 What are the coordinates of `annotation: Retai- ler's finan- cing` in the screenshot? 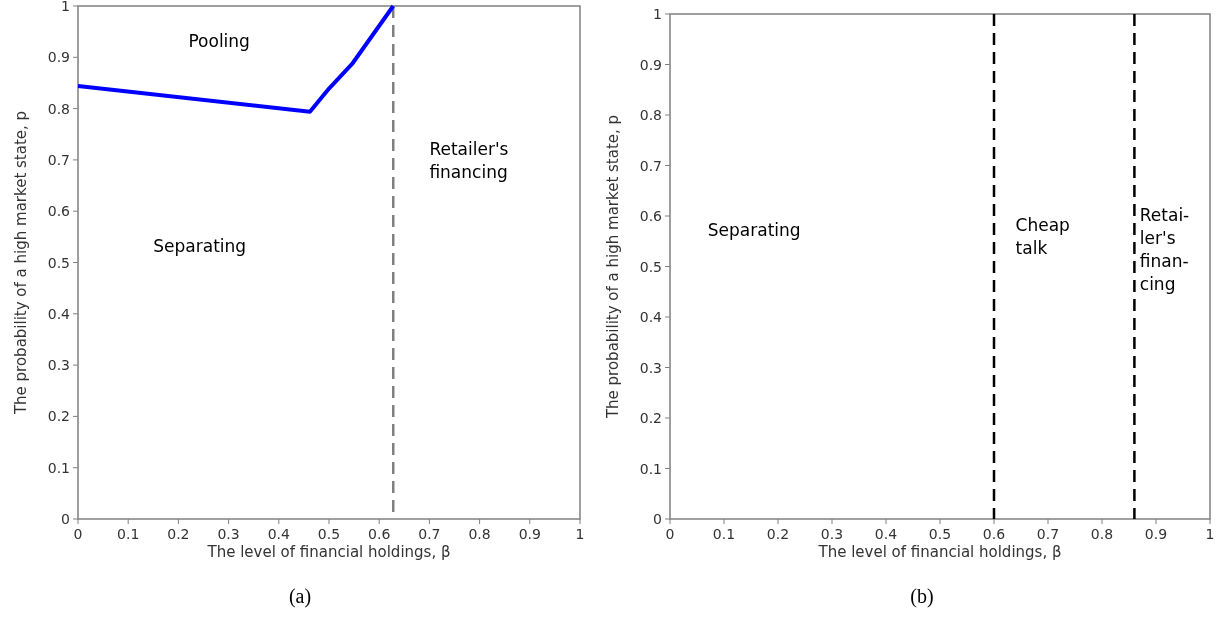 It's located at (1164, 250).